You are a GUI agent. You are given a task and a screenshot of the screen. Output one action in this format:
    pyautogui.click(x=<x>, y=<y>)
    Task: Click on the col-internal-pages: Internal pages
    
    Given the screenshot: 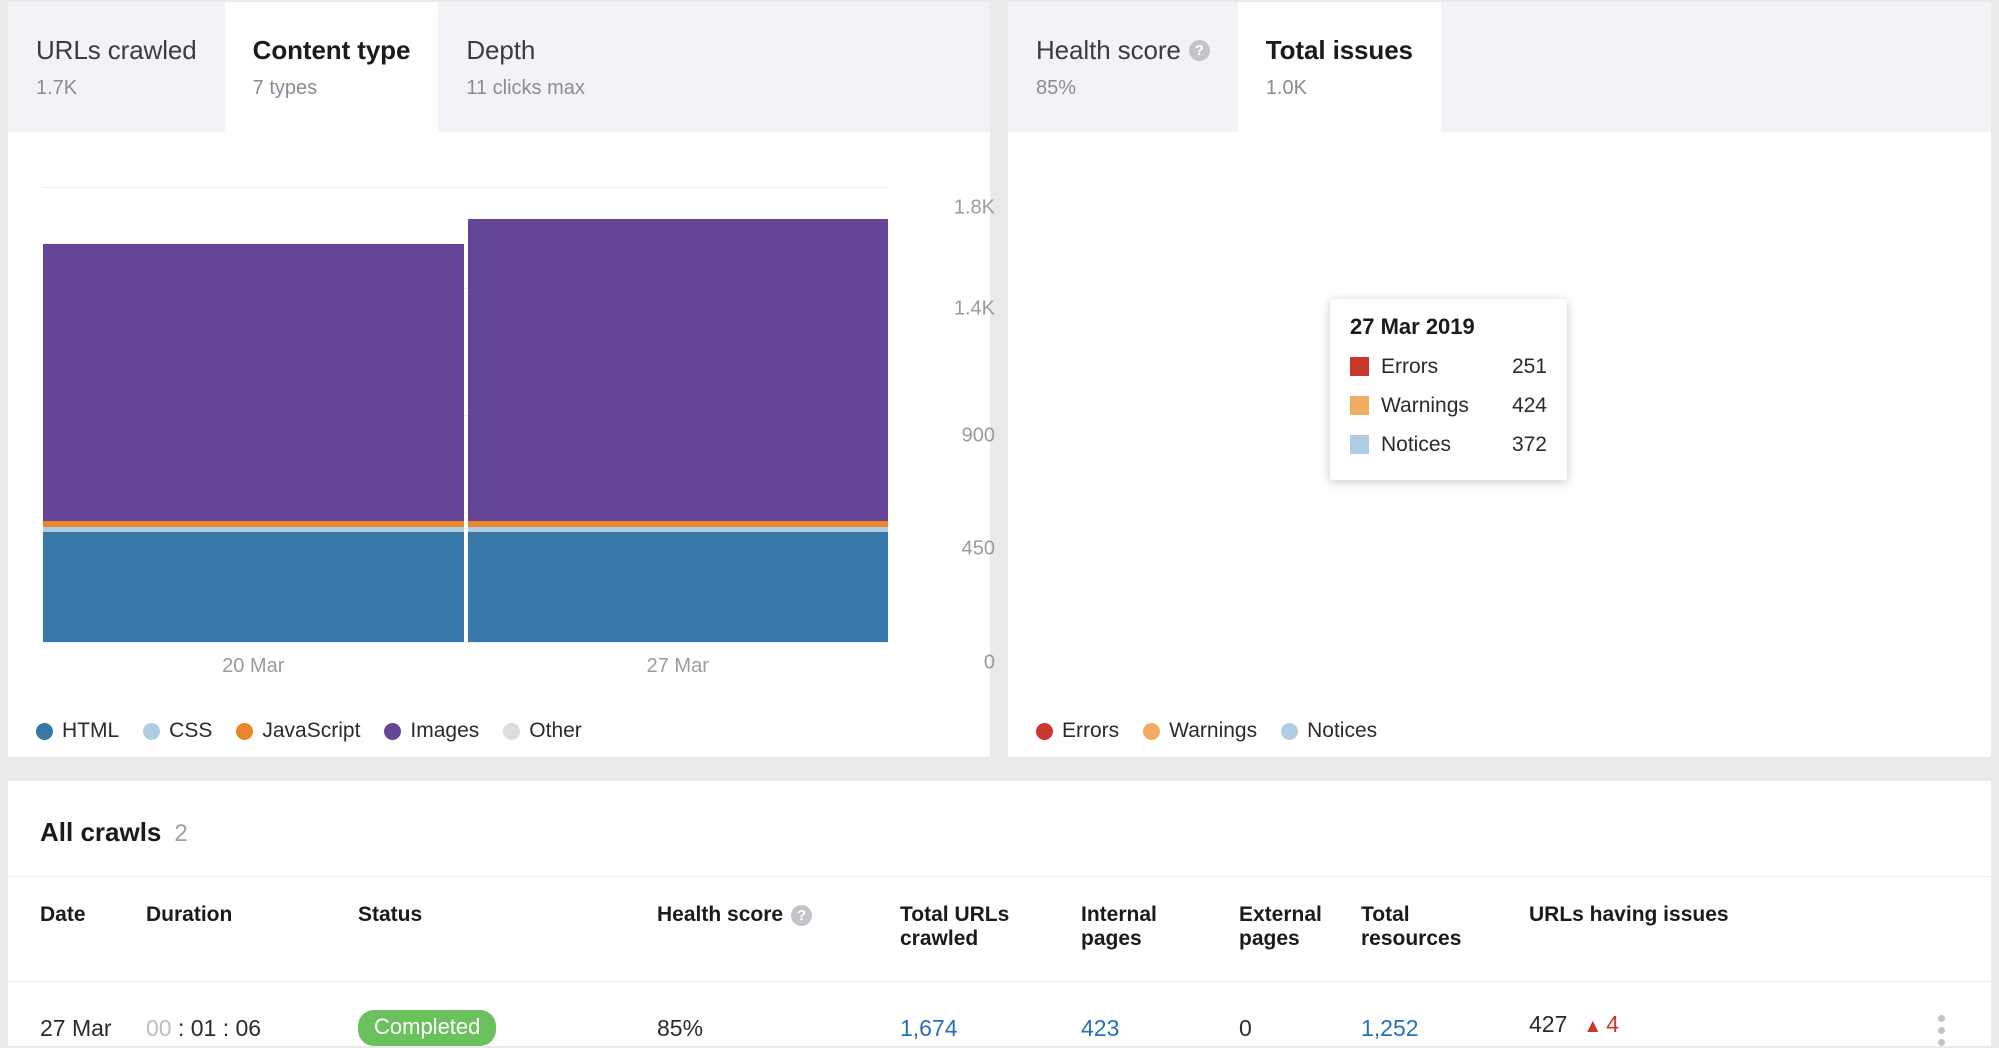 What is the action you would take?
    pyautogui.click(x=1160, y=929)
    